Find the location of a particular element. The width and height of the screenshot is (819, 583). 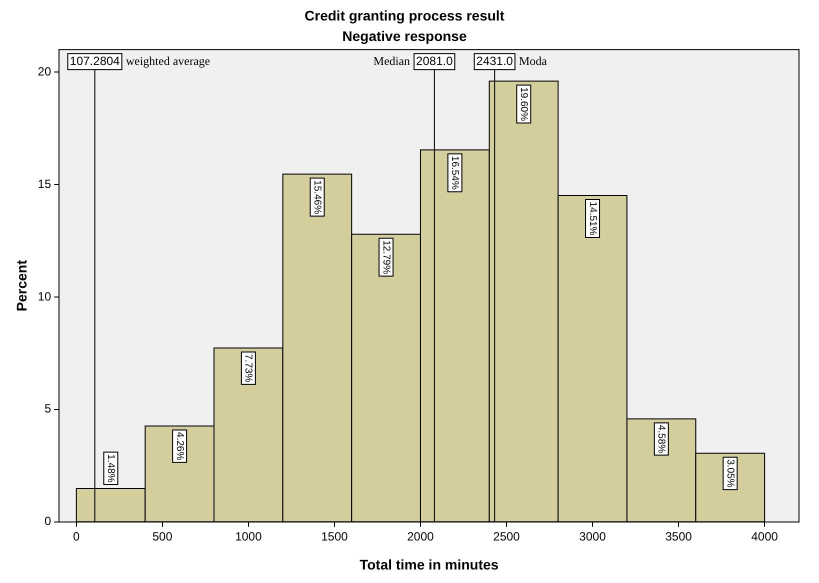

x-tick-label: 500 is located at coordinates (162, 536).